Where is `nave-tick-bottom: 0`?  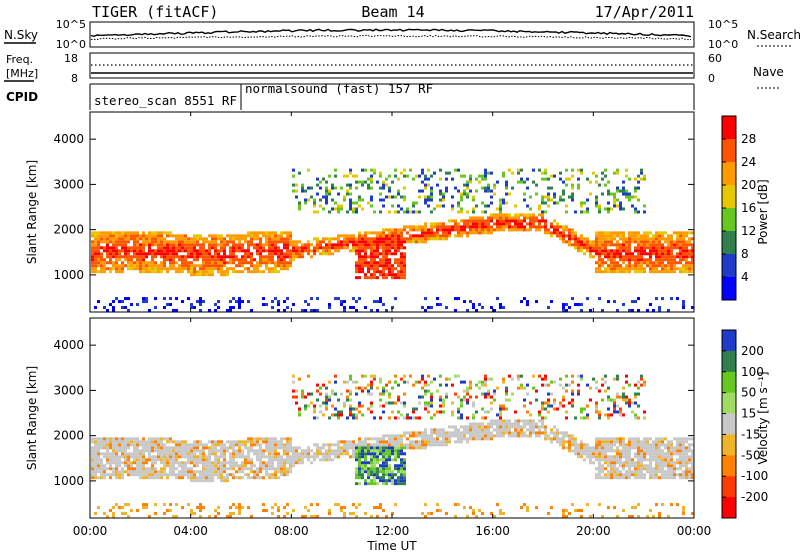
nave-tick-bottom: 0 is located at coordinates (711, 78).